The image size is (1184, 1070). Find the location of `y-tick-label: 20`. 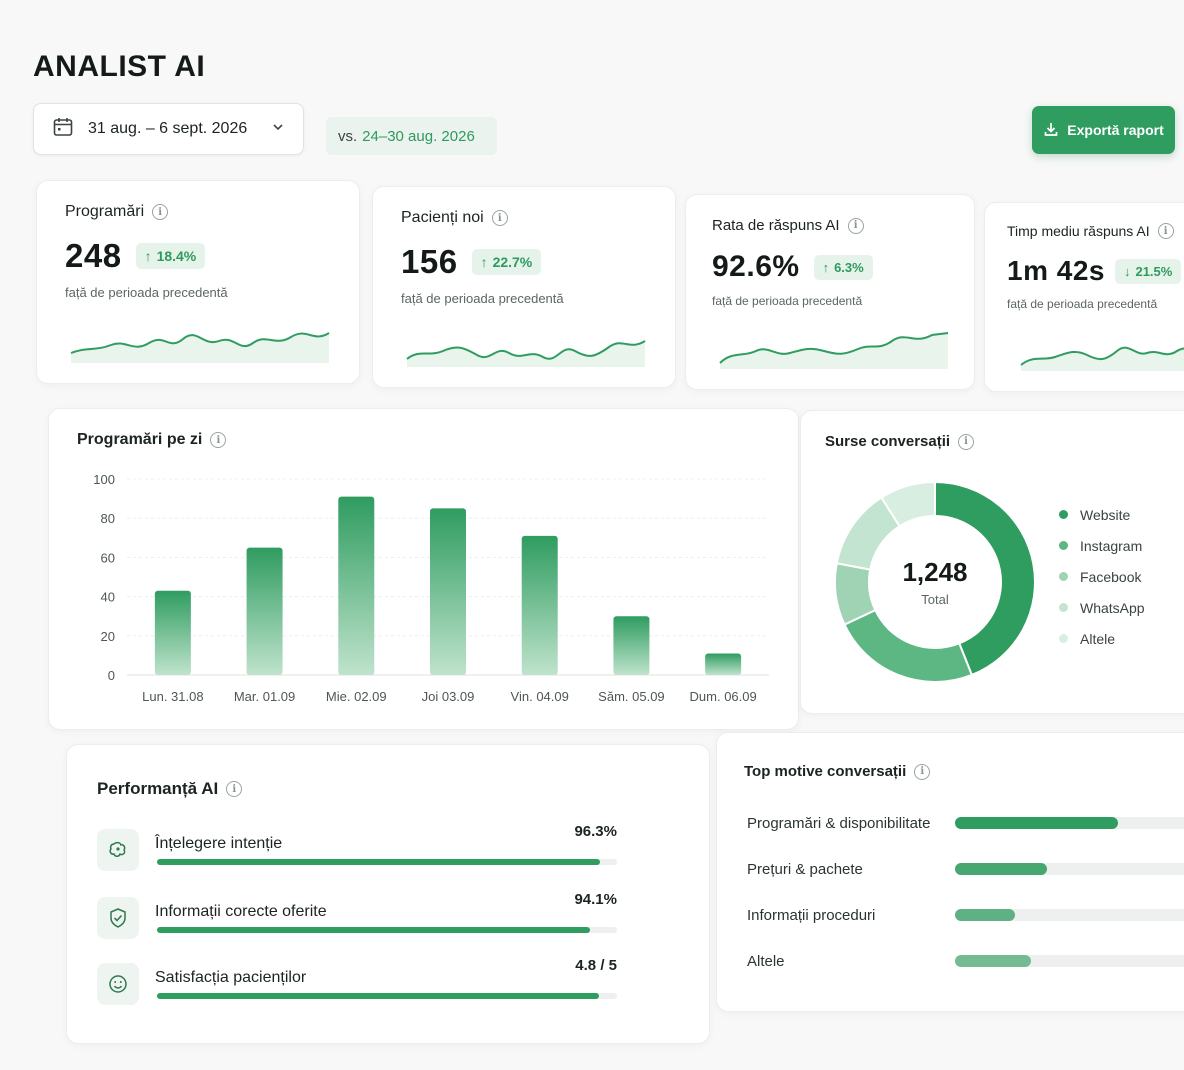

y-tick-label: 20 is located at coordinates (108, 636).